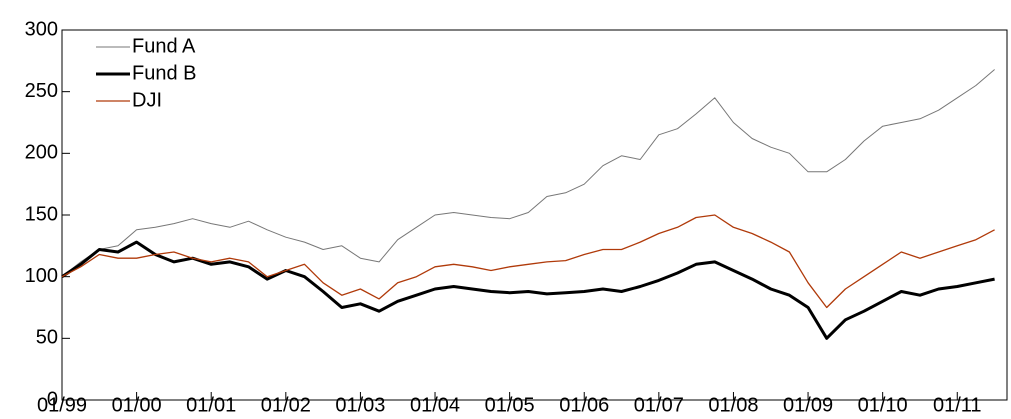 The height and width of the screenshot is (419, 1011). What do you see at coordinates (164, 46) in the screenshot?
I see `legend-label: Fund A` at bounding box center [164, 46].